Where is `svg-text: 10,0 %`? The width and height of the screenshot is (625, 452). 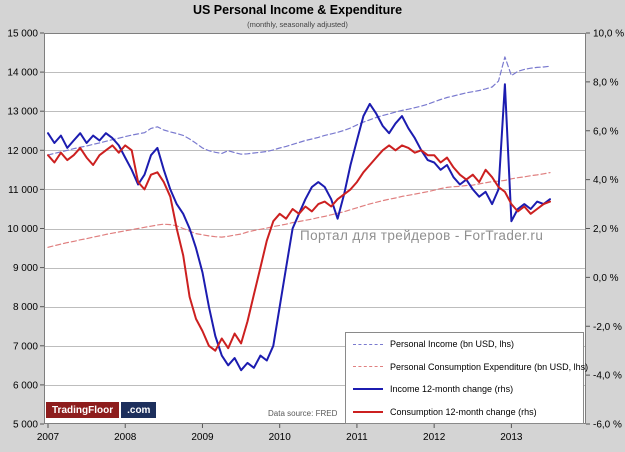 svg-text: 10,0 % is located at coordinates (608, 34).